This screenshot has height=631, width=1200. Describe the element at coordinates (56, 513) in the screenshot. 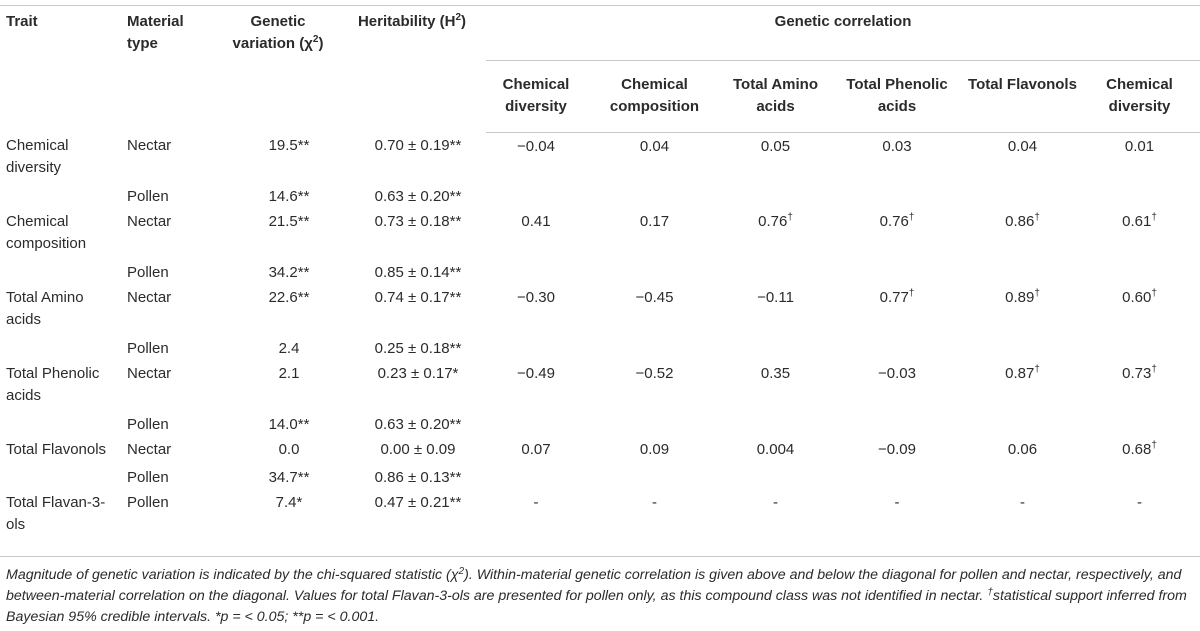

I see `trait-cell: Total Flavan-3-ols` at that location.